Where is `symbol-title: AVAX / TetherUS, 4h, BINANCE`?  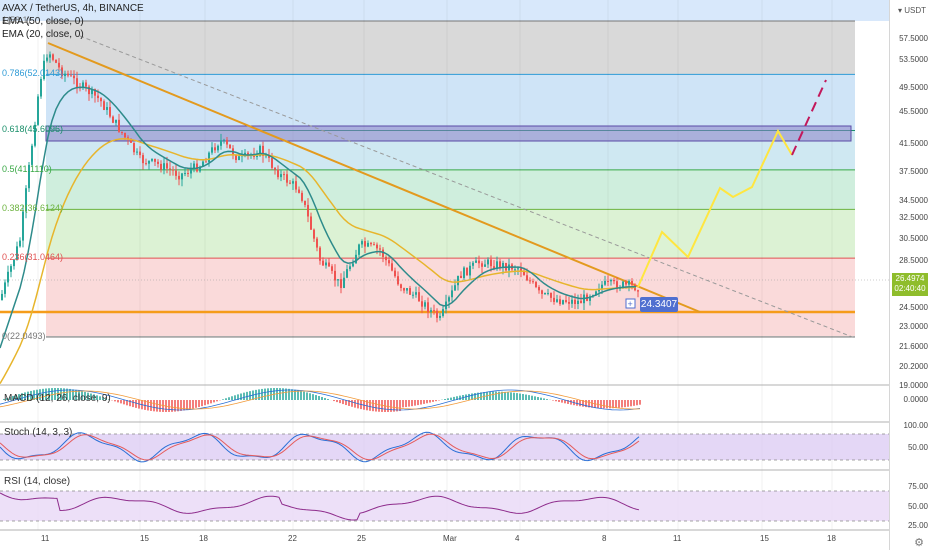
symbol-title: AVAX / TetherUS, 4h, BINANCE is located at coordinates (73, 8).